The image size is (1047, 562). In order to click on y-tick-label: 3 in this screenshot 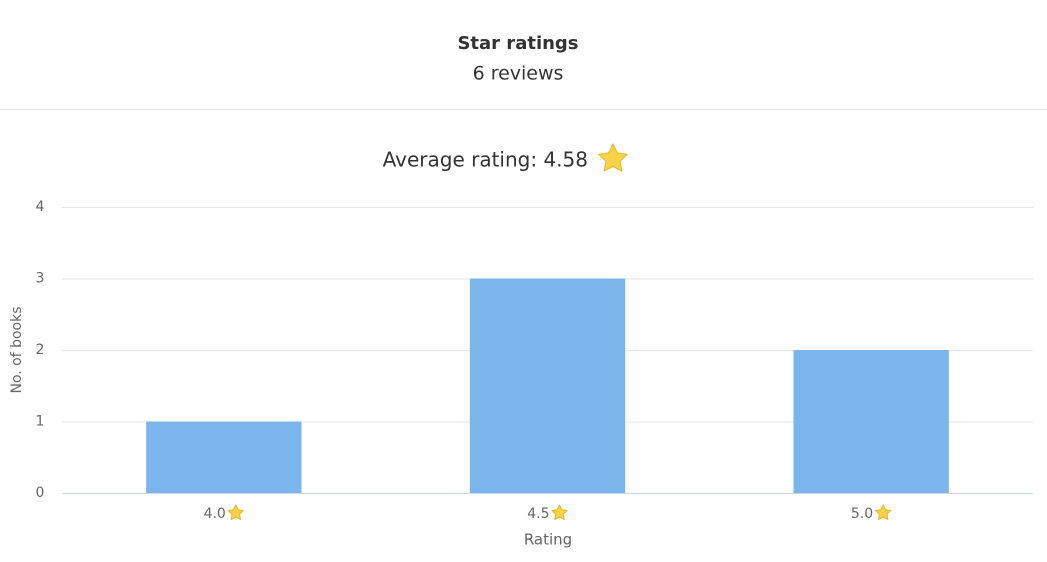, I will do `click(40, 279)`.